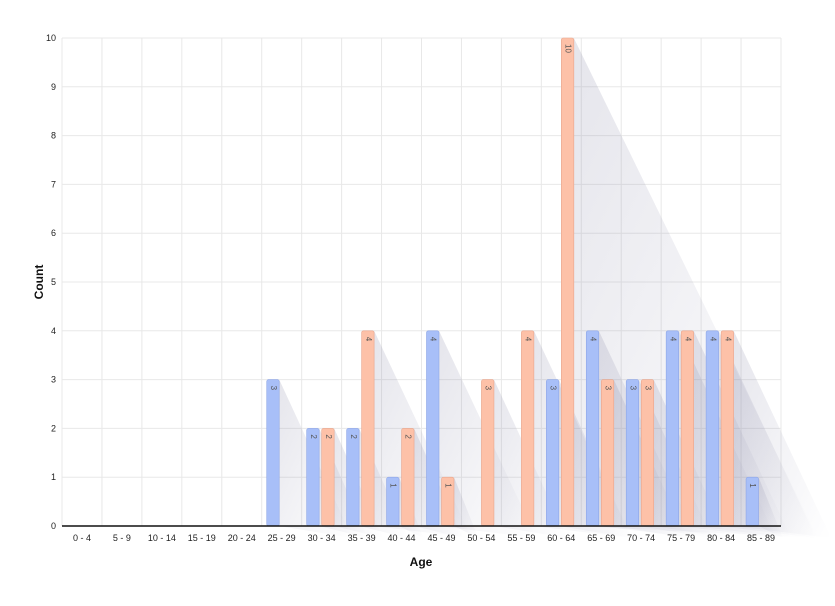 This screenshot has height=606, width=835. What do you see at coordinates (601, 538) in the screenshot?
I see `x-tick-label: 65 - 69` at bounding box center [601, 538].